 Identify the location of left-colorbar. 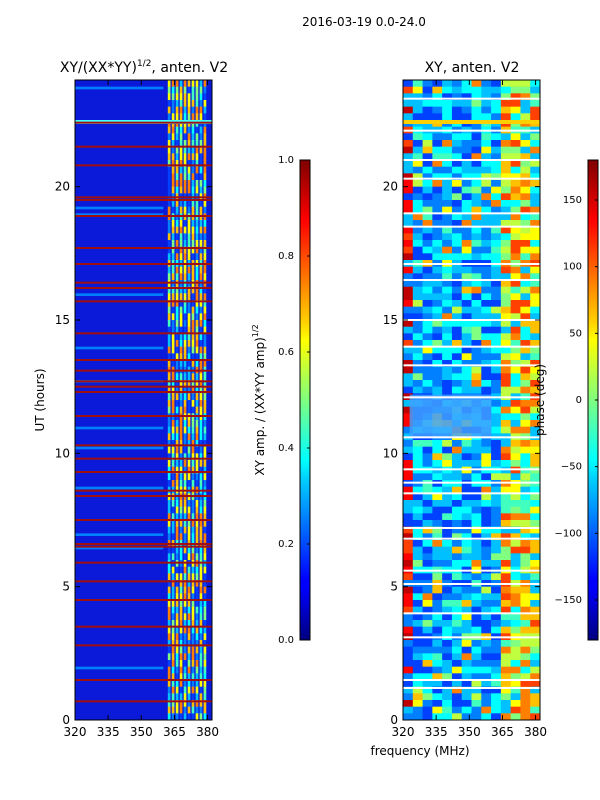
(305, 400).